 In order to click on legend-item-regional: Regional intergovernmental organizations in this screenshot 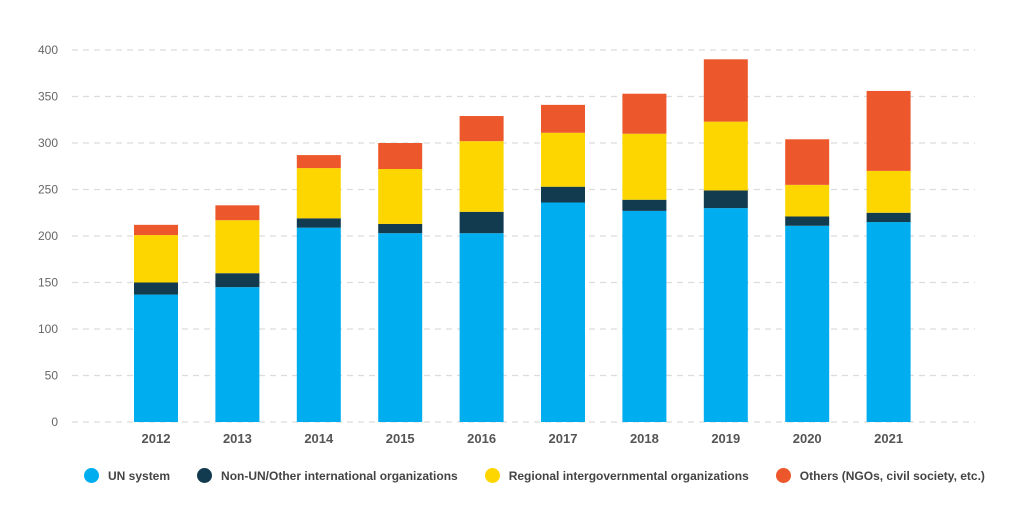, I will do `click(616, 475)`.